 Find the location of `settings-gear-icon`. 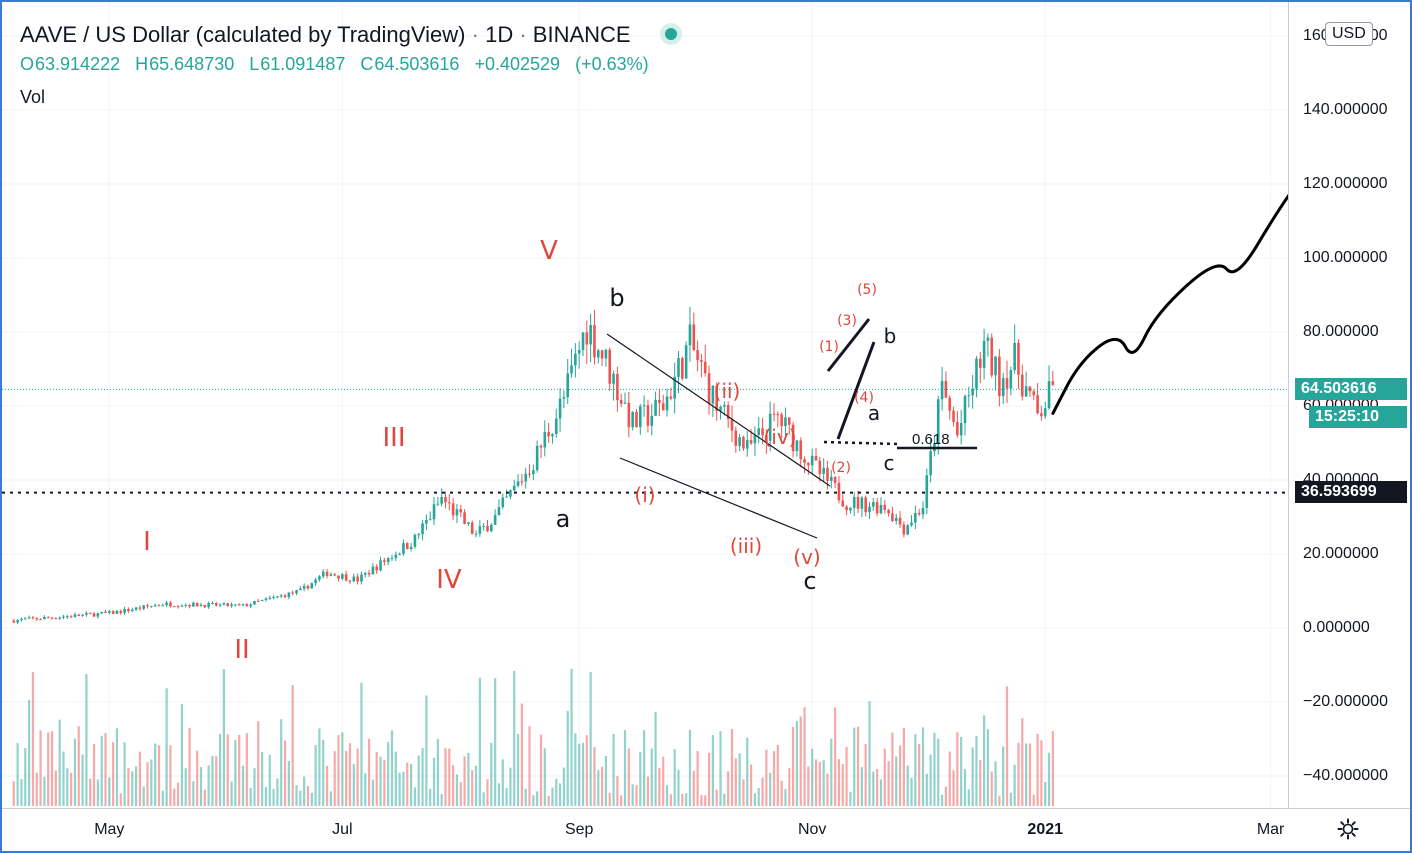

settings-gear-icon is located at coordinates (1348, 829).